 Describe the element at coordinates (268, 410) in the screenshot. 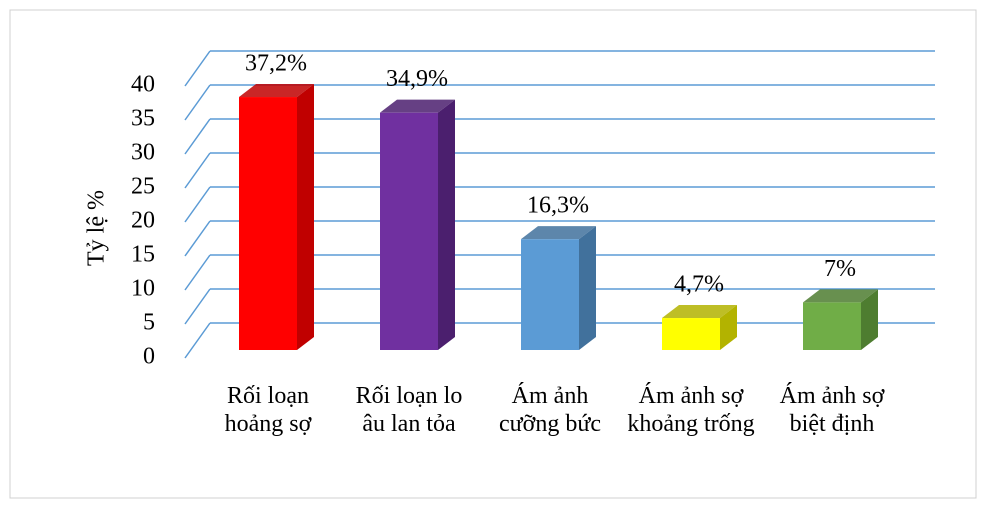

I see `x-tick-label: Rối loạn hoảng sợ` at that location.